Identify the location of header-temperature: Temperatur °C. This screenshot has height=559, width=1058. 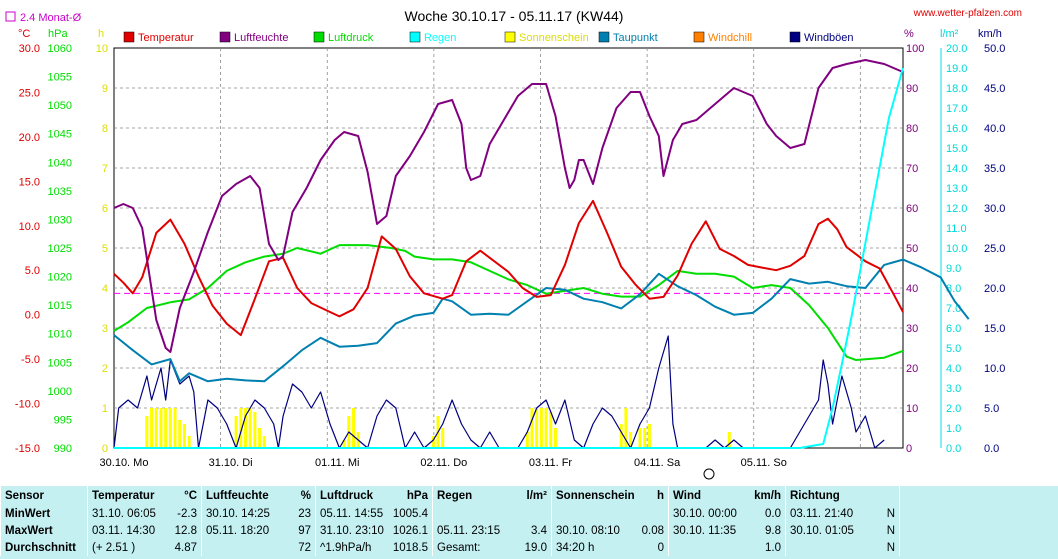
(144, 495).